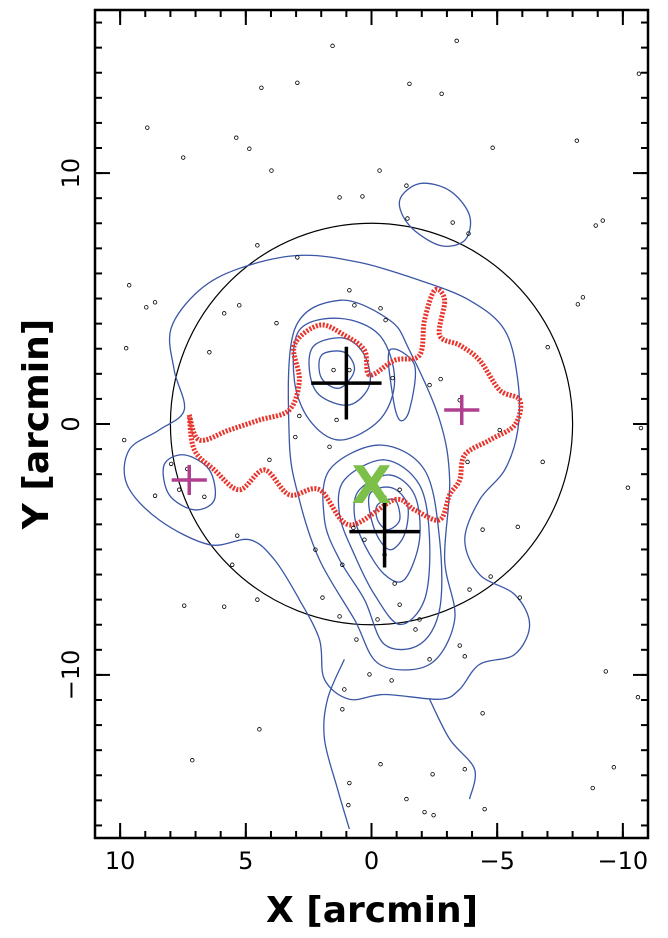 This screenshot has width=668, height=938. Describe the element at coordinates (36, 424) in the screenshot. I see `y-axis-label: Y [arcmin]` at that location.